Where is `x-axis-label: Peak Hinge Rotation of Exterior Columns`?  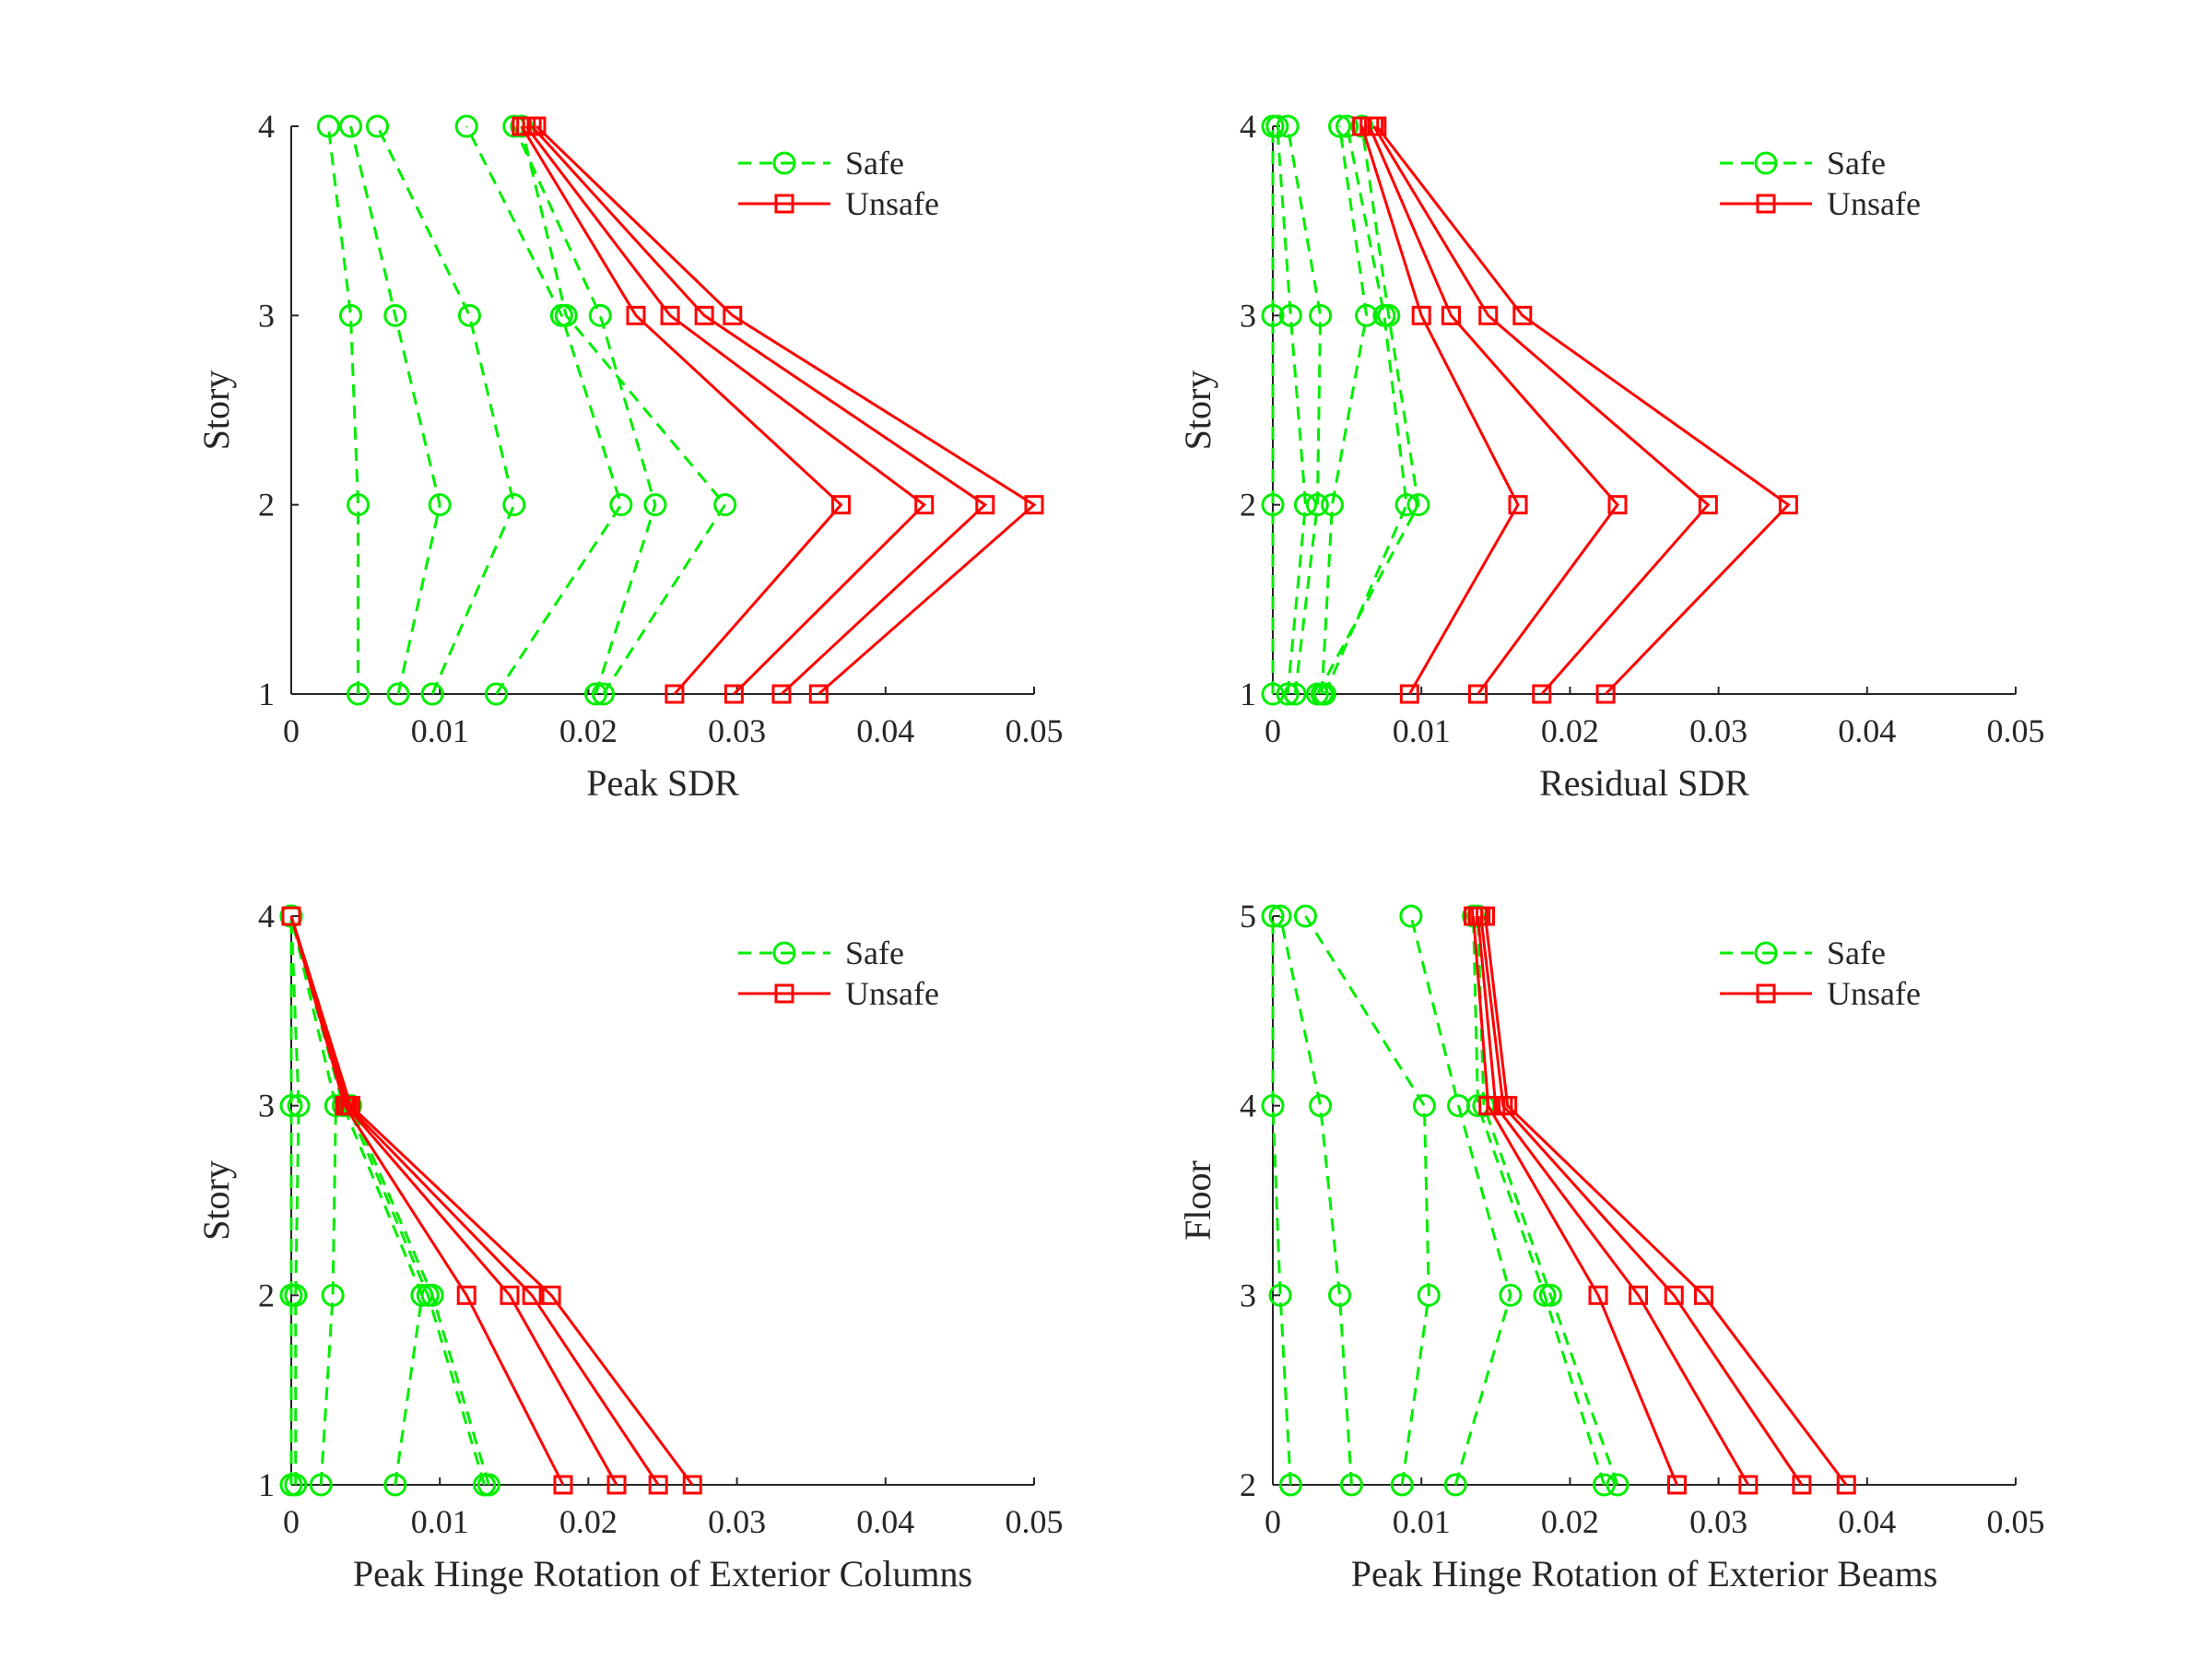
x-axis-label: Peak Hinge Rotation of Exterior Columns is located at coordinates (662, 1573).